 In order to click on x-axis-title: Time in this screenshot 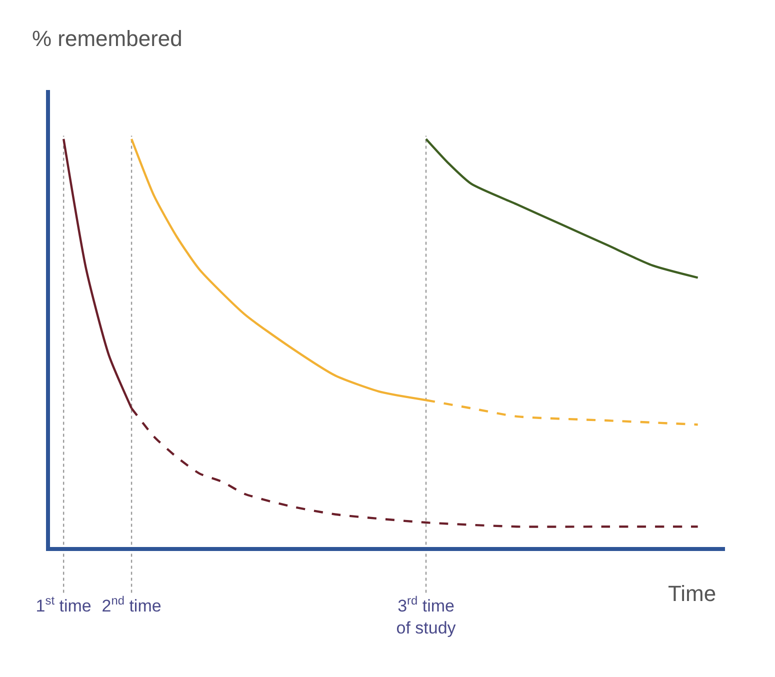, I will do `click(692, 593)`.